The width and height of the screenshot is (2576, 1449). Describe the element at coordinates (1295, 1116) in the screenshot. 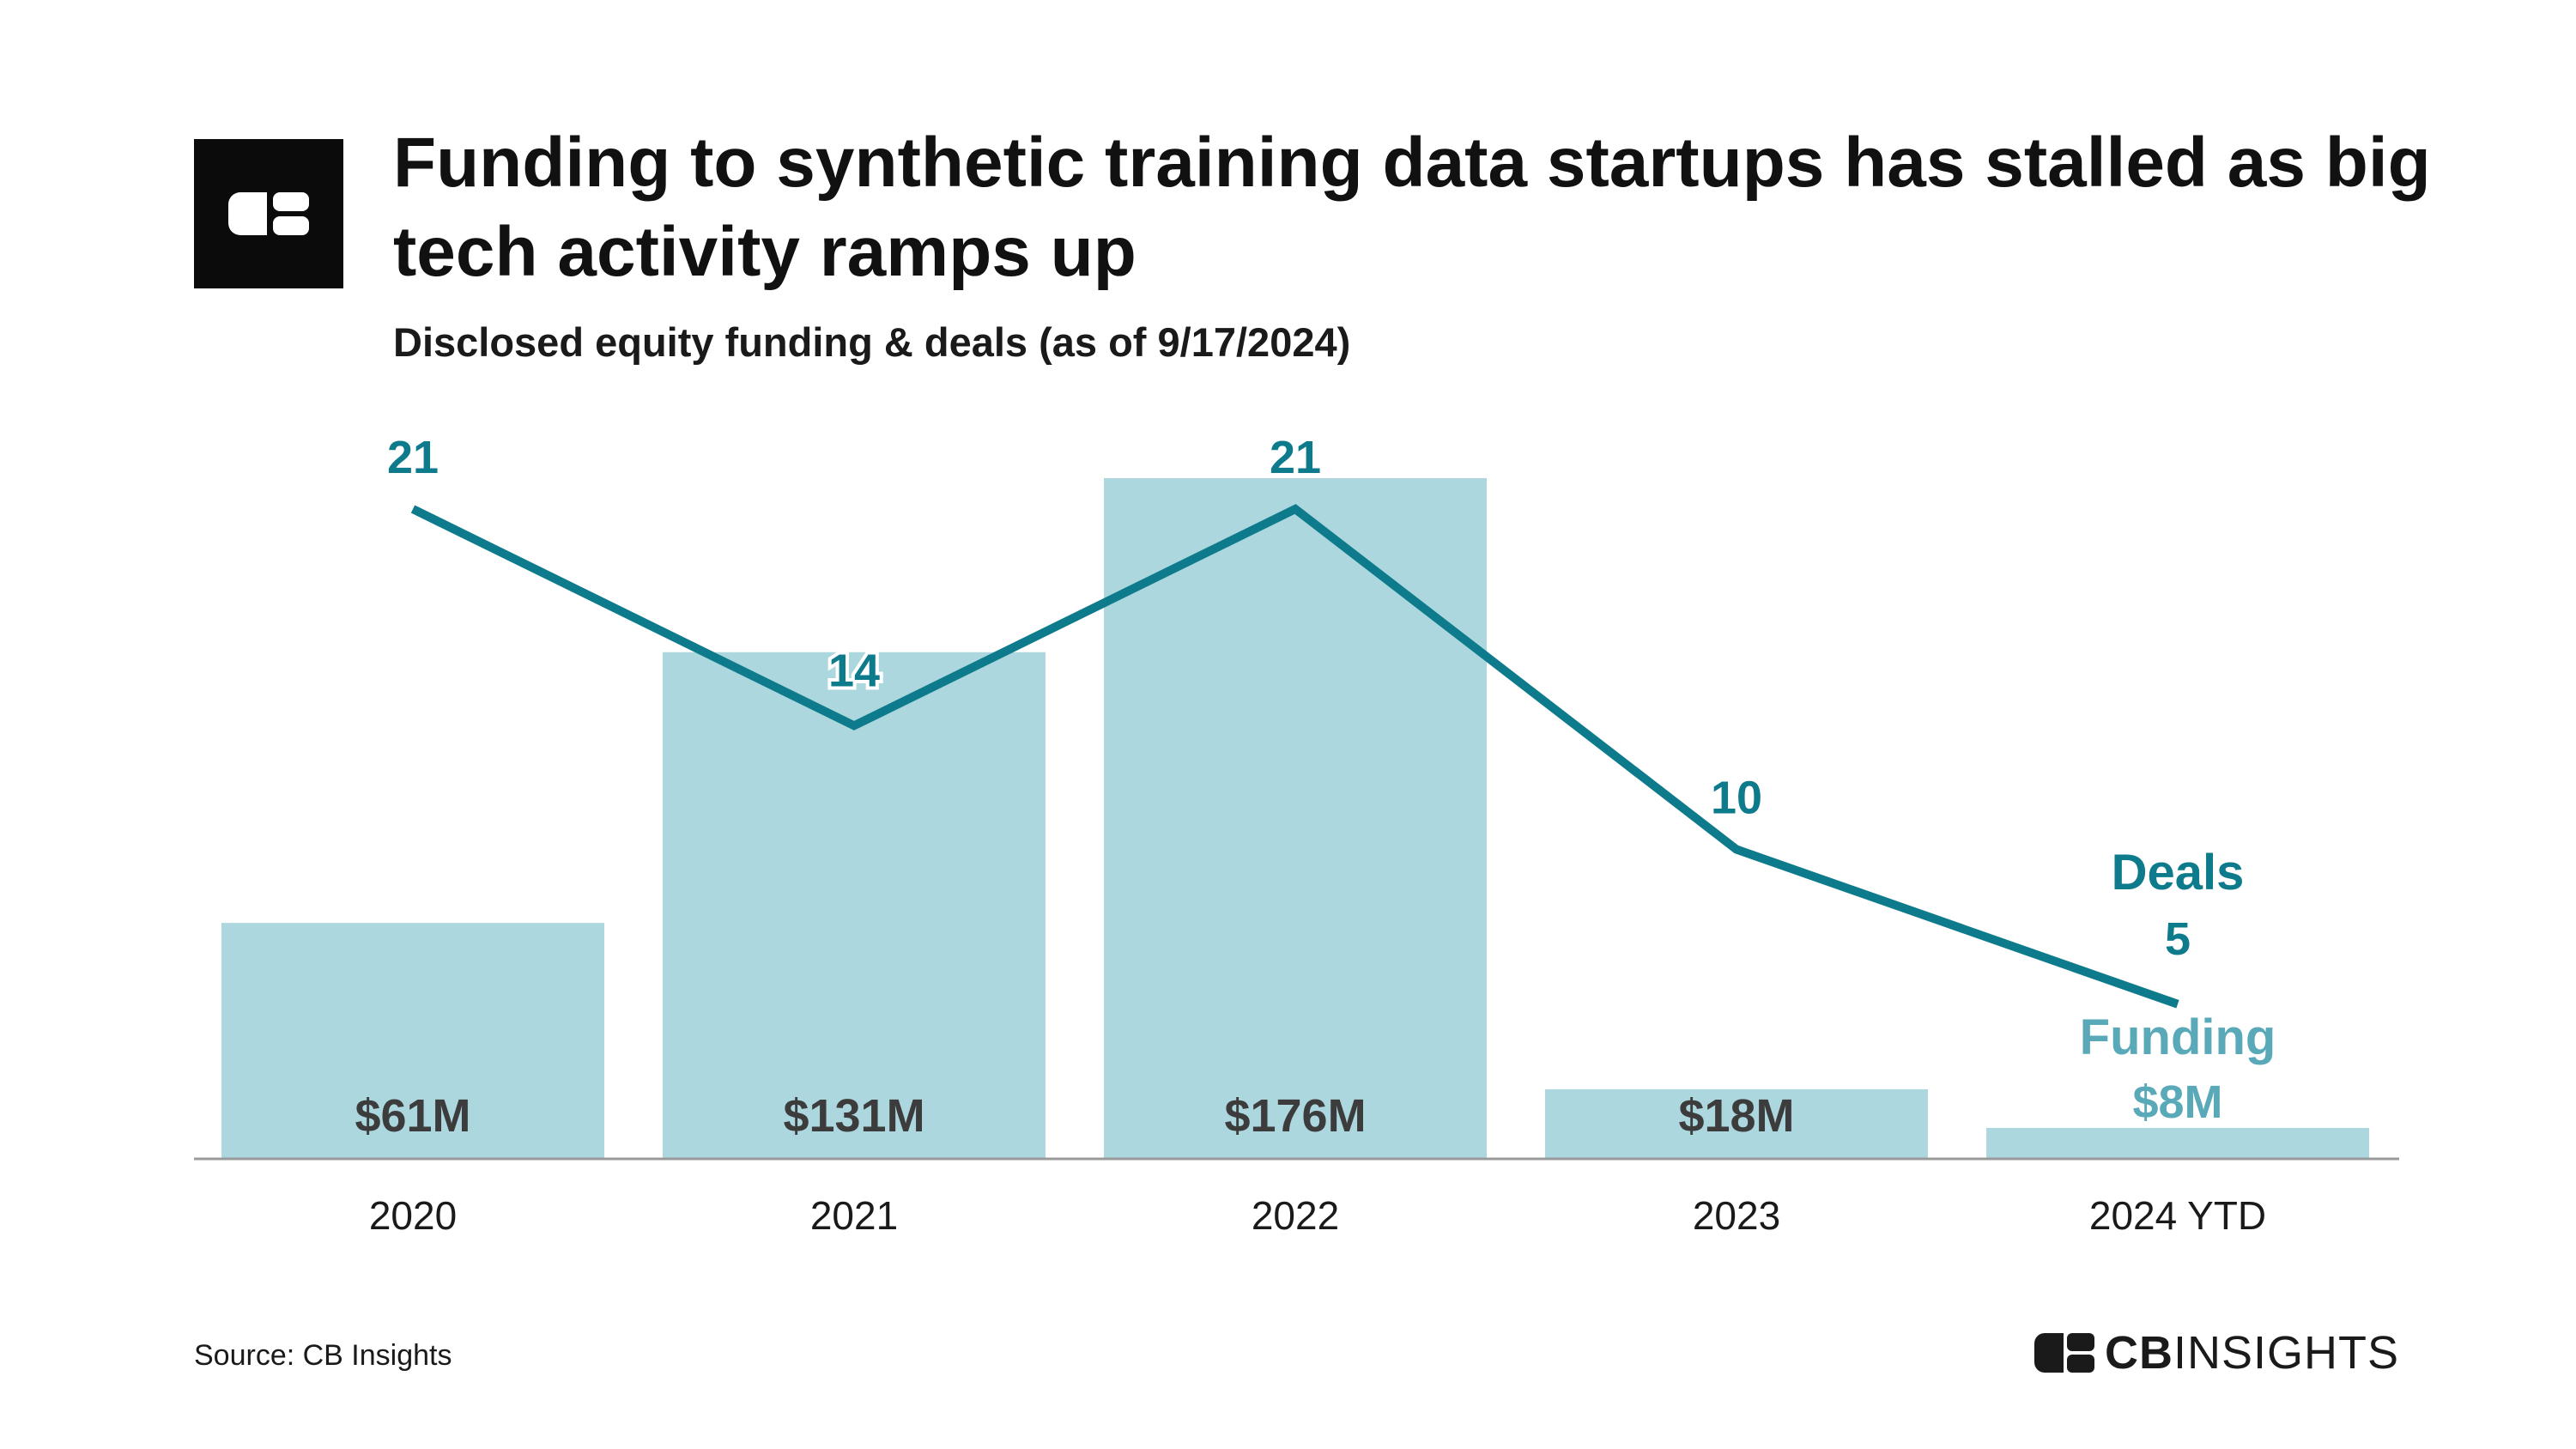

I see `bar-value-label: $176M` at that location.